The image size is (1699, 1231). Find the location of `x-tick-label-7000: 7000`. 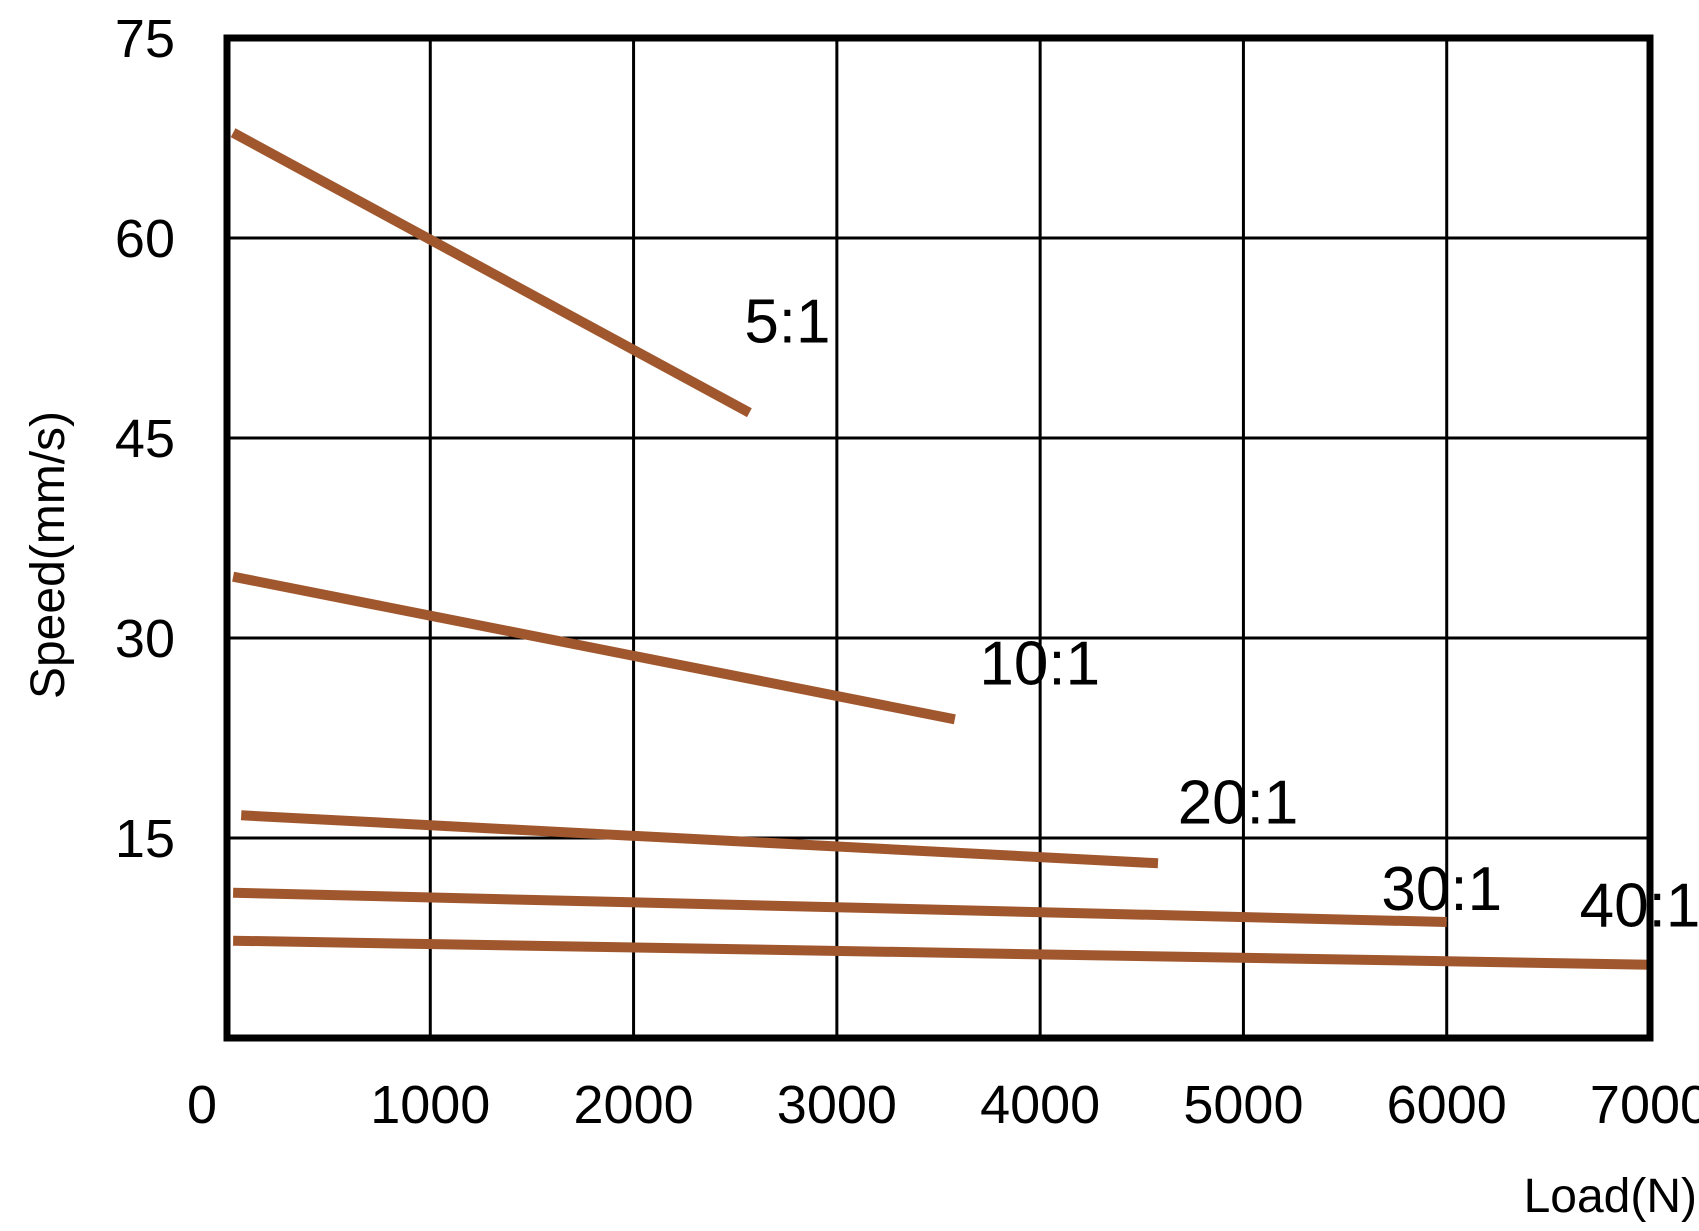

x-tick-label-7000: 7000 is located at coordinates (1644, 1105).